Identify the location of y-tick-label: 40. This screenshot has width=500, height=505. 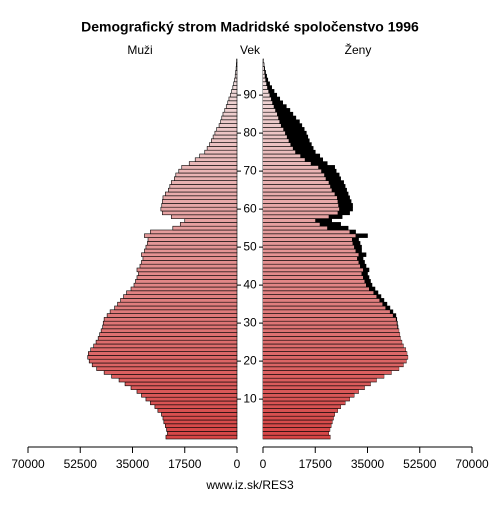
(250, 284).